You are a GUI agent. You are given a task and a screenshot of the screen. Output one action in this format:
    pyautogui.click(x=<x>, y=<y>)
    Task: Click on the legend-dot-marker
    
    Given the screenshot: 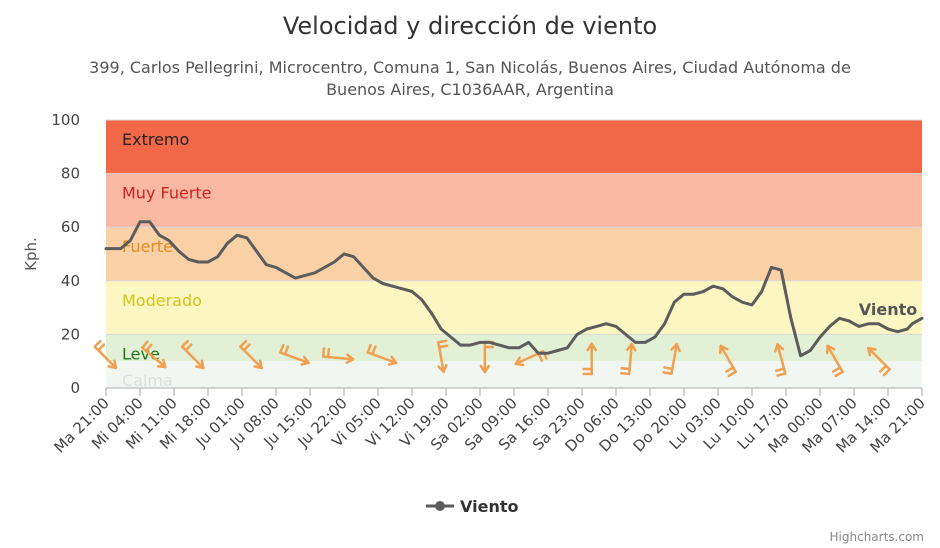 What is the action you would take?
    pyautogui.click(x=440, y=506)
    